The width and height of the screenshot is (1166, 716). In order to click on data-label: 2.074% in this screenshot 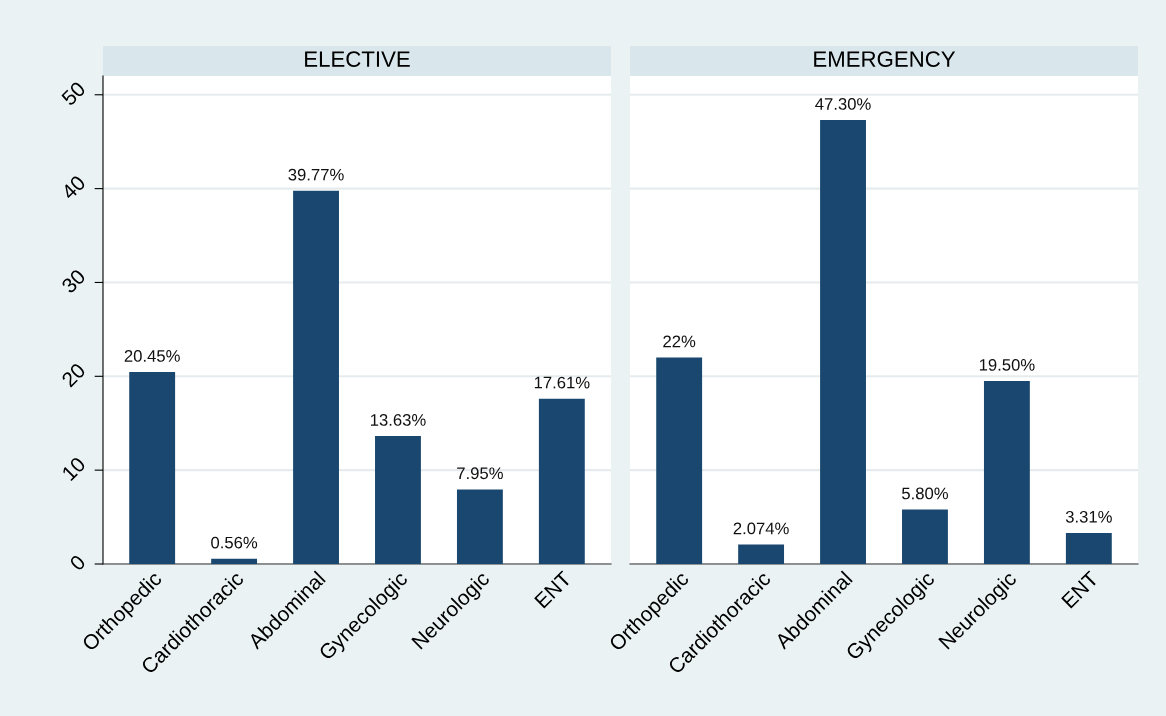, I will do `click(761, 528)`.